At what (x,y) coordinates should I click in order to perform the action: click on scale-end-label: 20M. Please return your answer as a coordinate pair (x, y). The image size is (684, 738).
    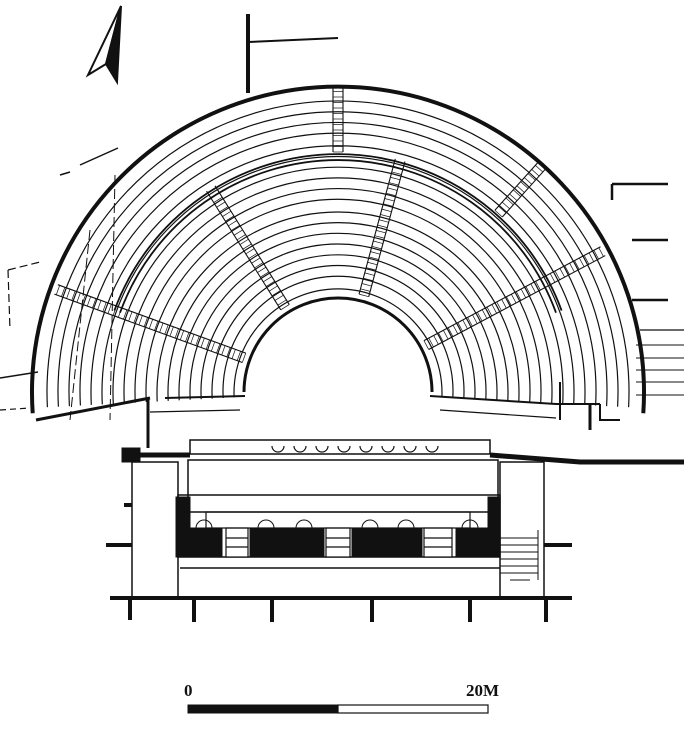
    Looking at the image, I should click on (482, 690).